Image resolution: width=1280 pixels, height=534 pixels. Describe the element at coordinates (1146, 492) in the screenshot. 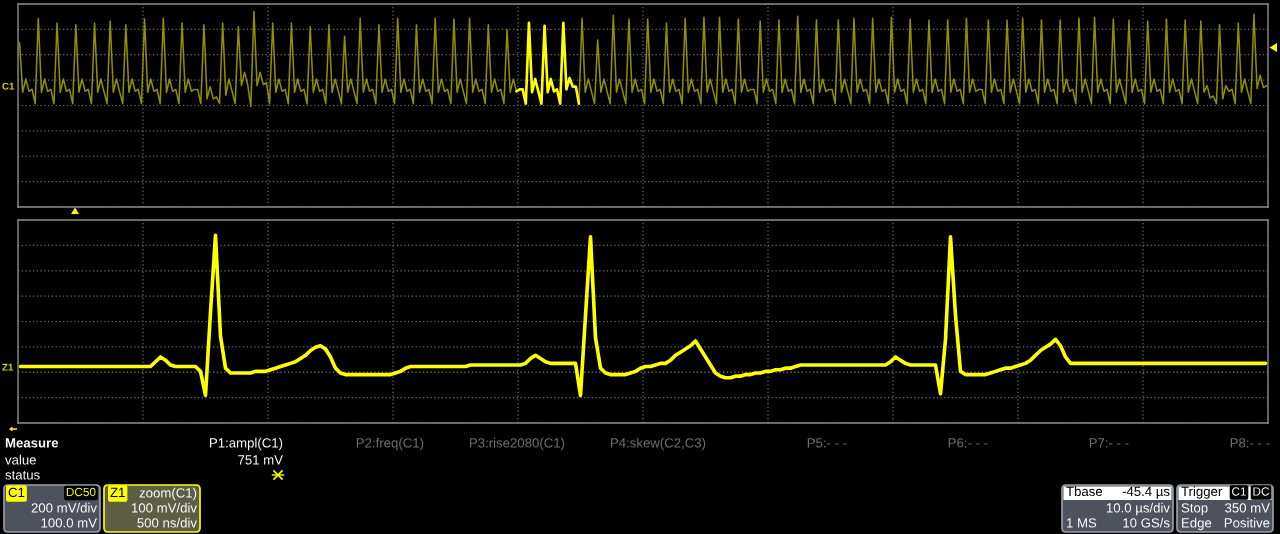

I see `text: -45.4 µs` at that location.